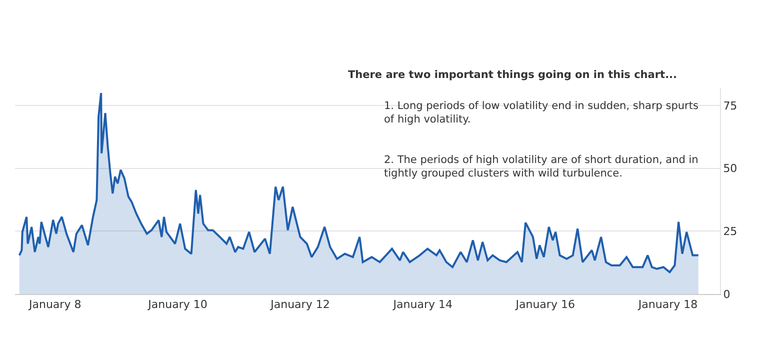  Describe the element at coordinates (667, 305) in the screenshot. I see `x-tick-label: January 18` at that location.